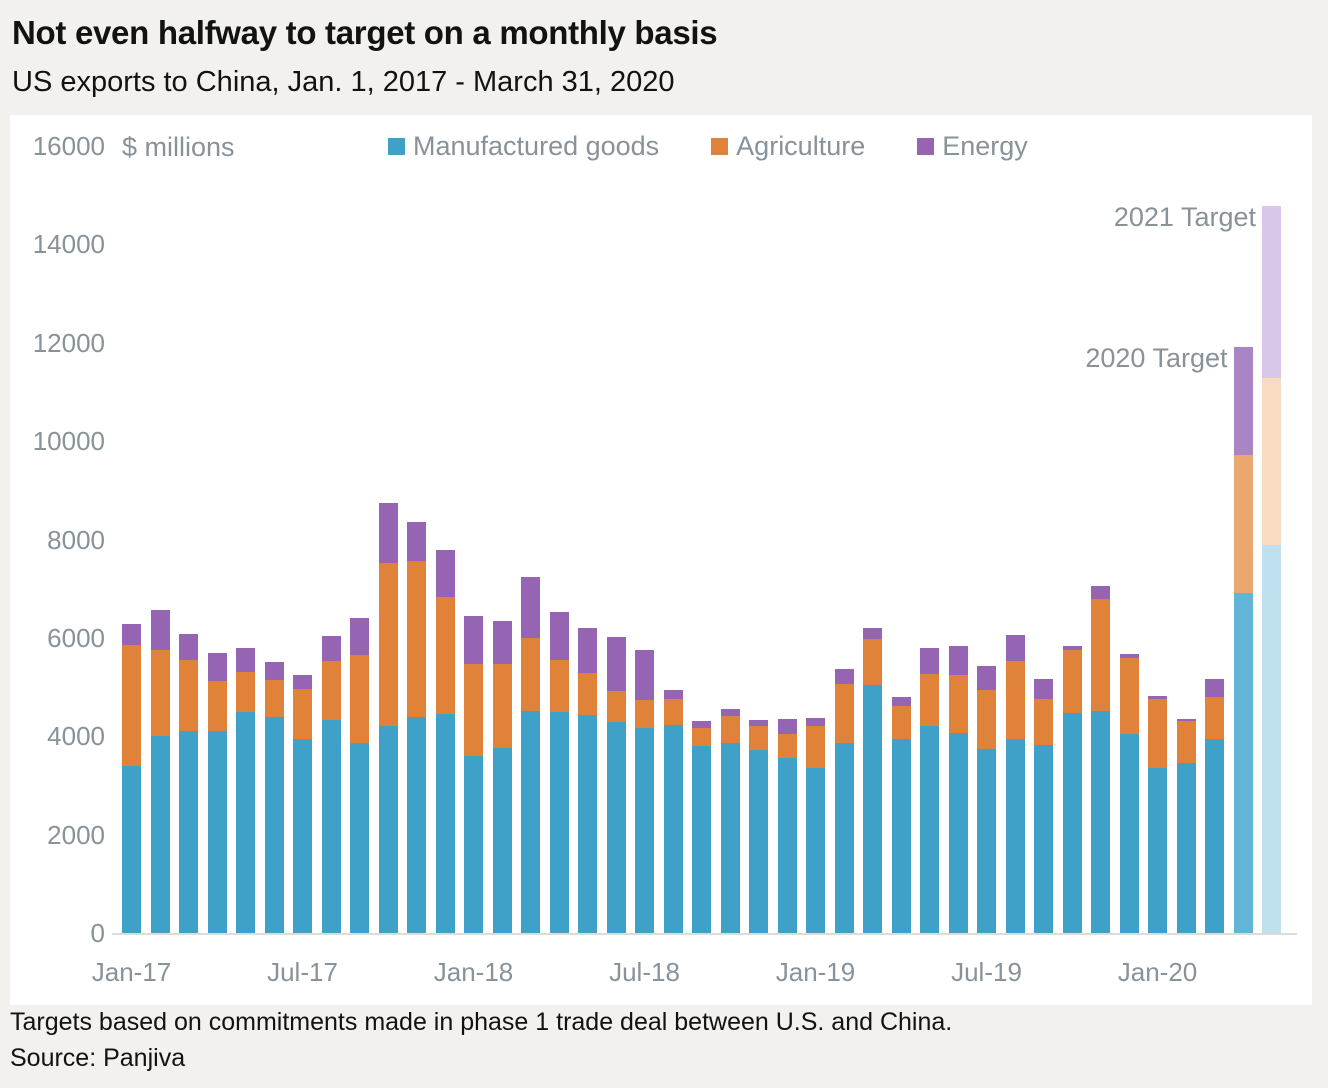 The width and height of the screenshot is (1328, 1088). Describe the element at coordinates (68, 146) in the screenshot. I see `y-axis-tick-label: 16000` at that location.